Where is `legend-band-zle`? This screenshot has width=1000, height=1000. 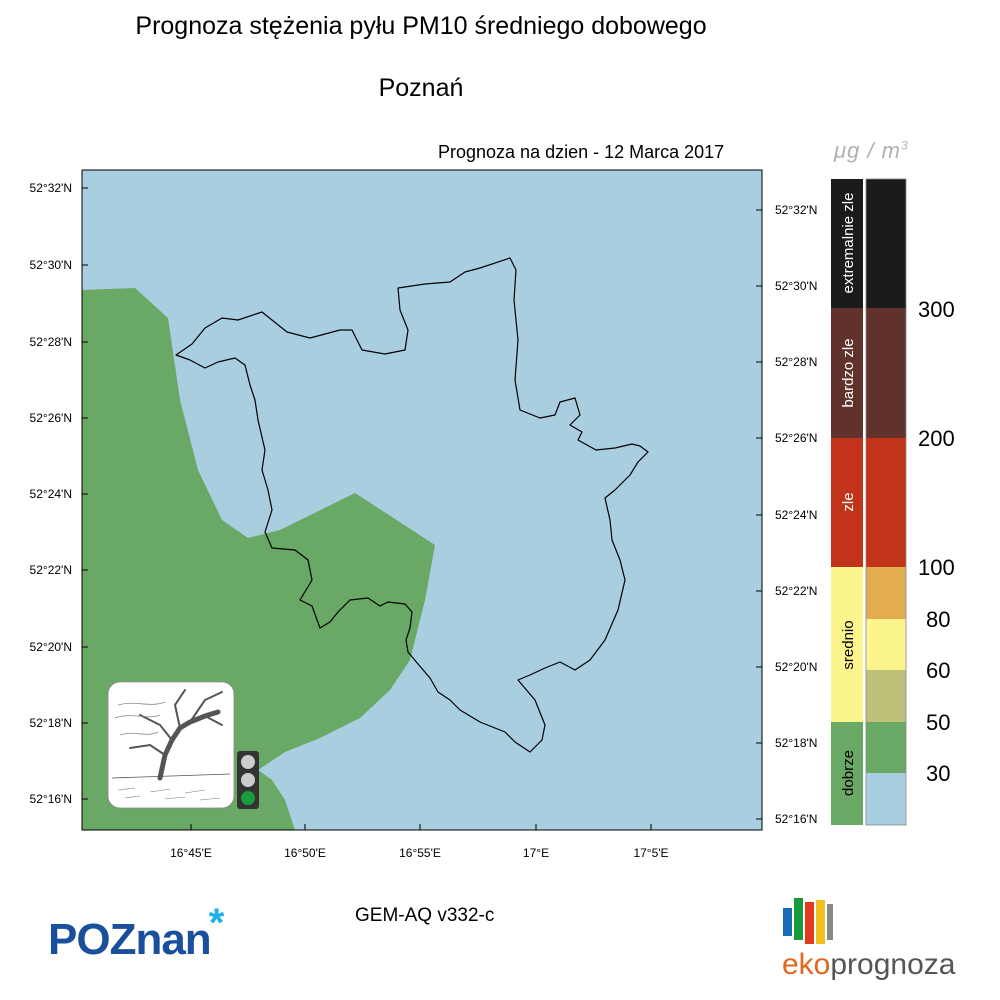
legend-band-zle is located at coordinates (847, 502).